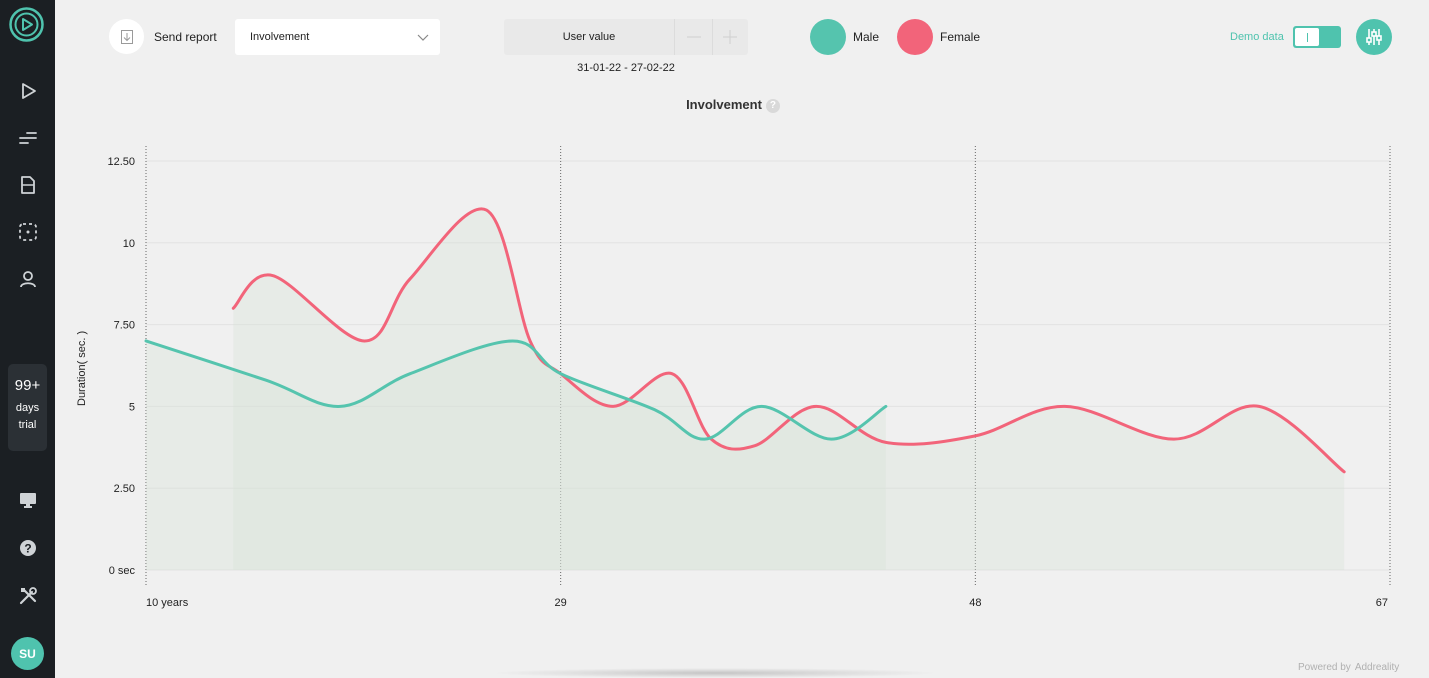 This screenshot has height=678, width=1429. I want to click on tools-icon, so click(28, 596).